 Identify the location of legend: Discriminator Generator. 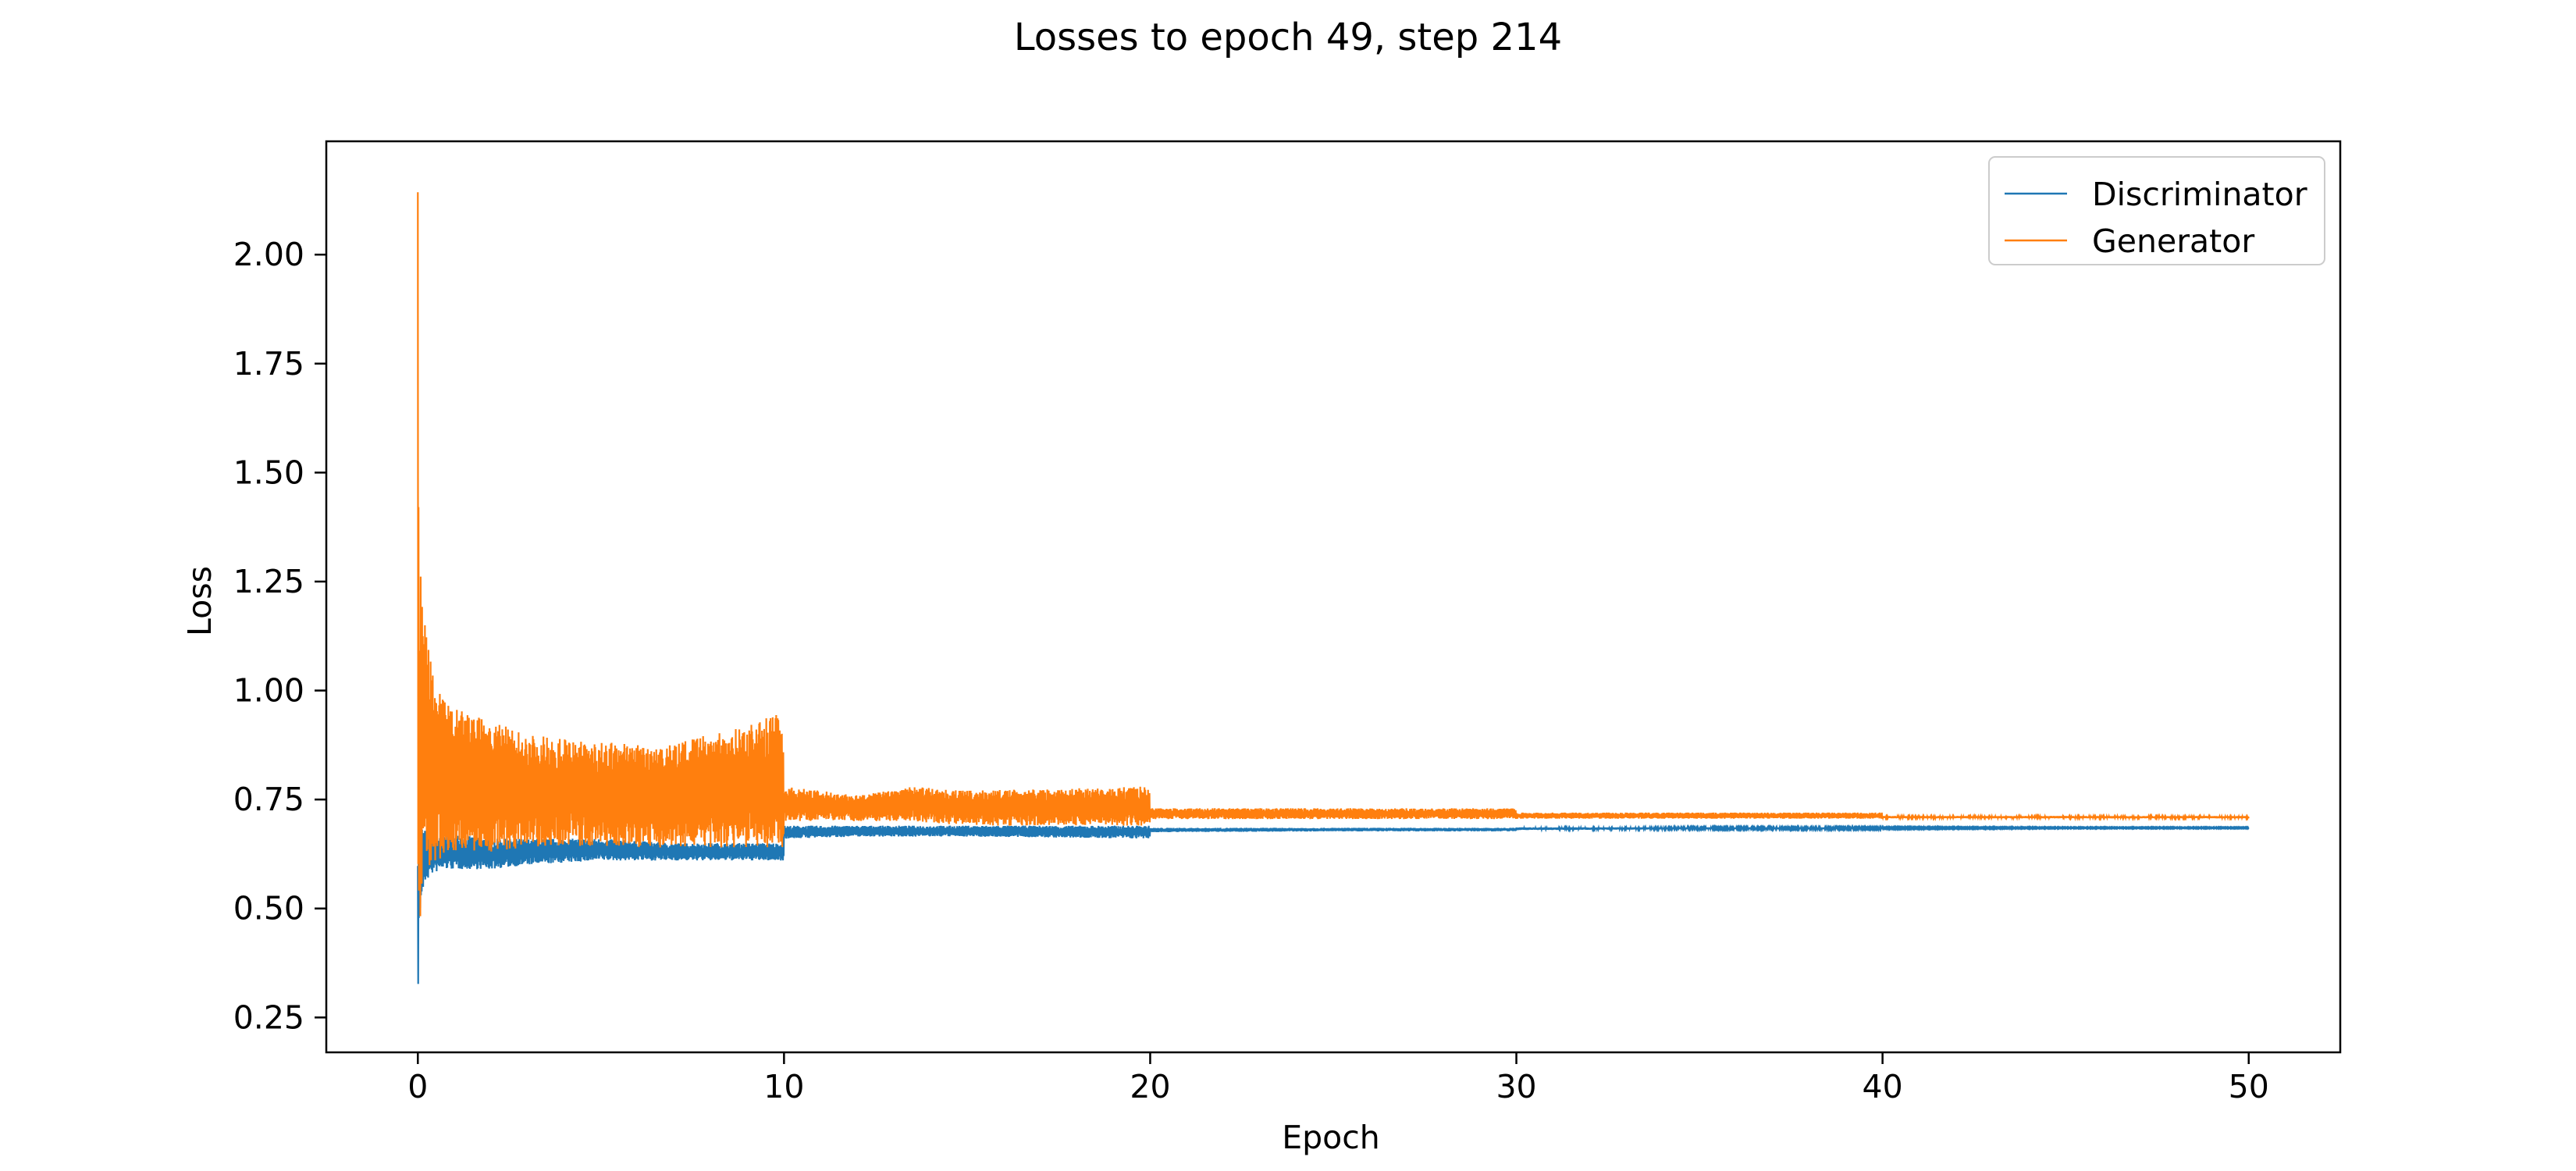
(2156, 210).